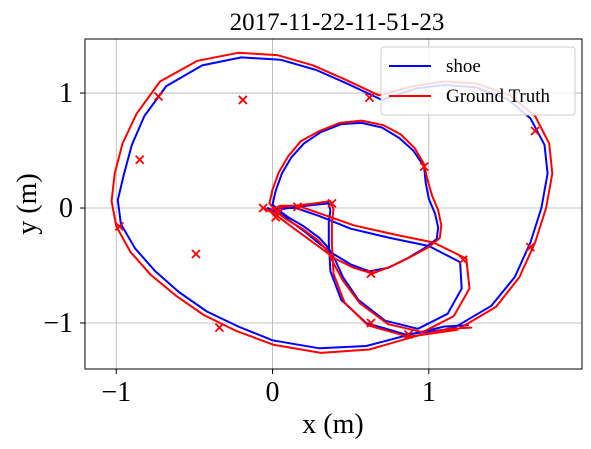 This screenshot has width=591, height=449. I want to click on legend: shoe Ground Truth, so click(478, 81).